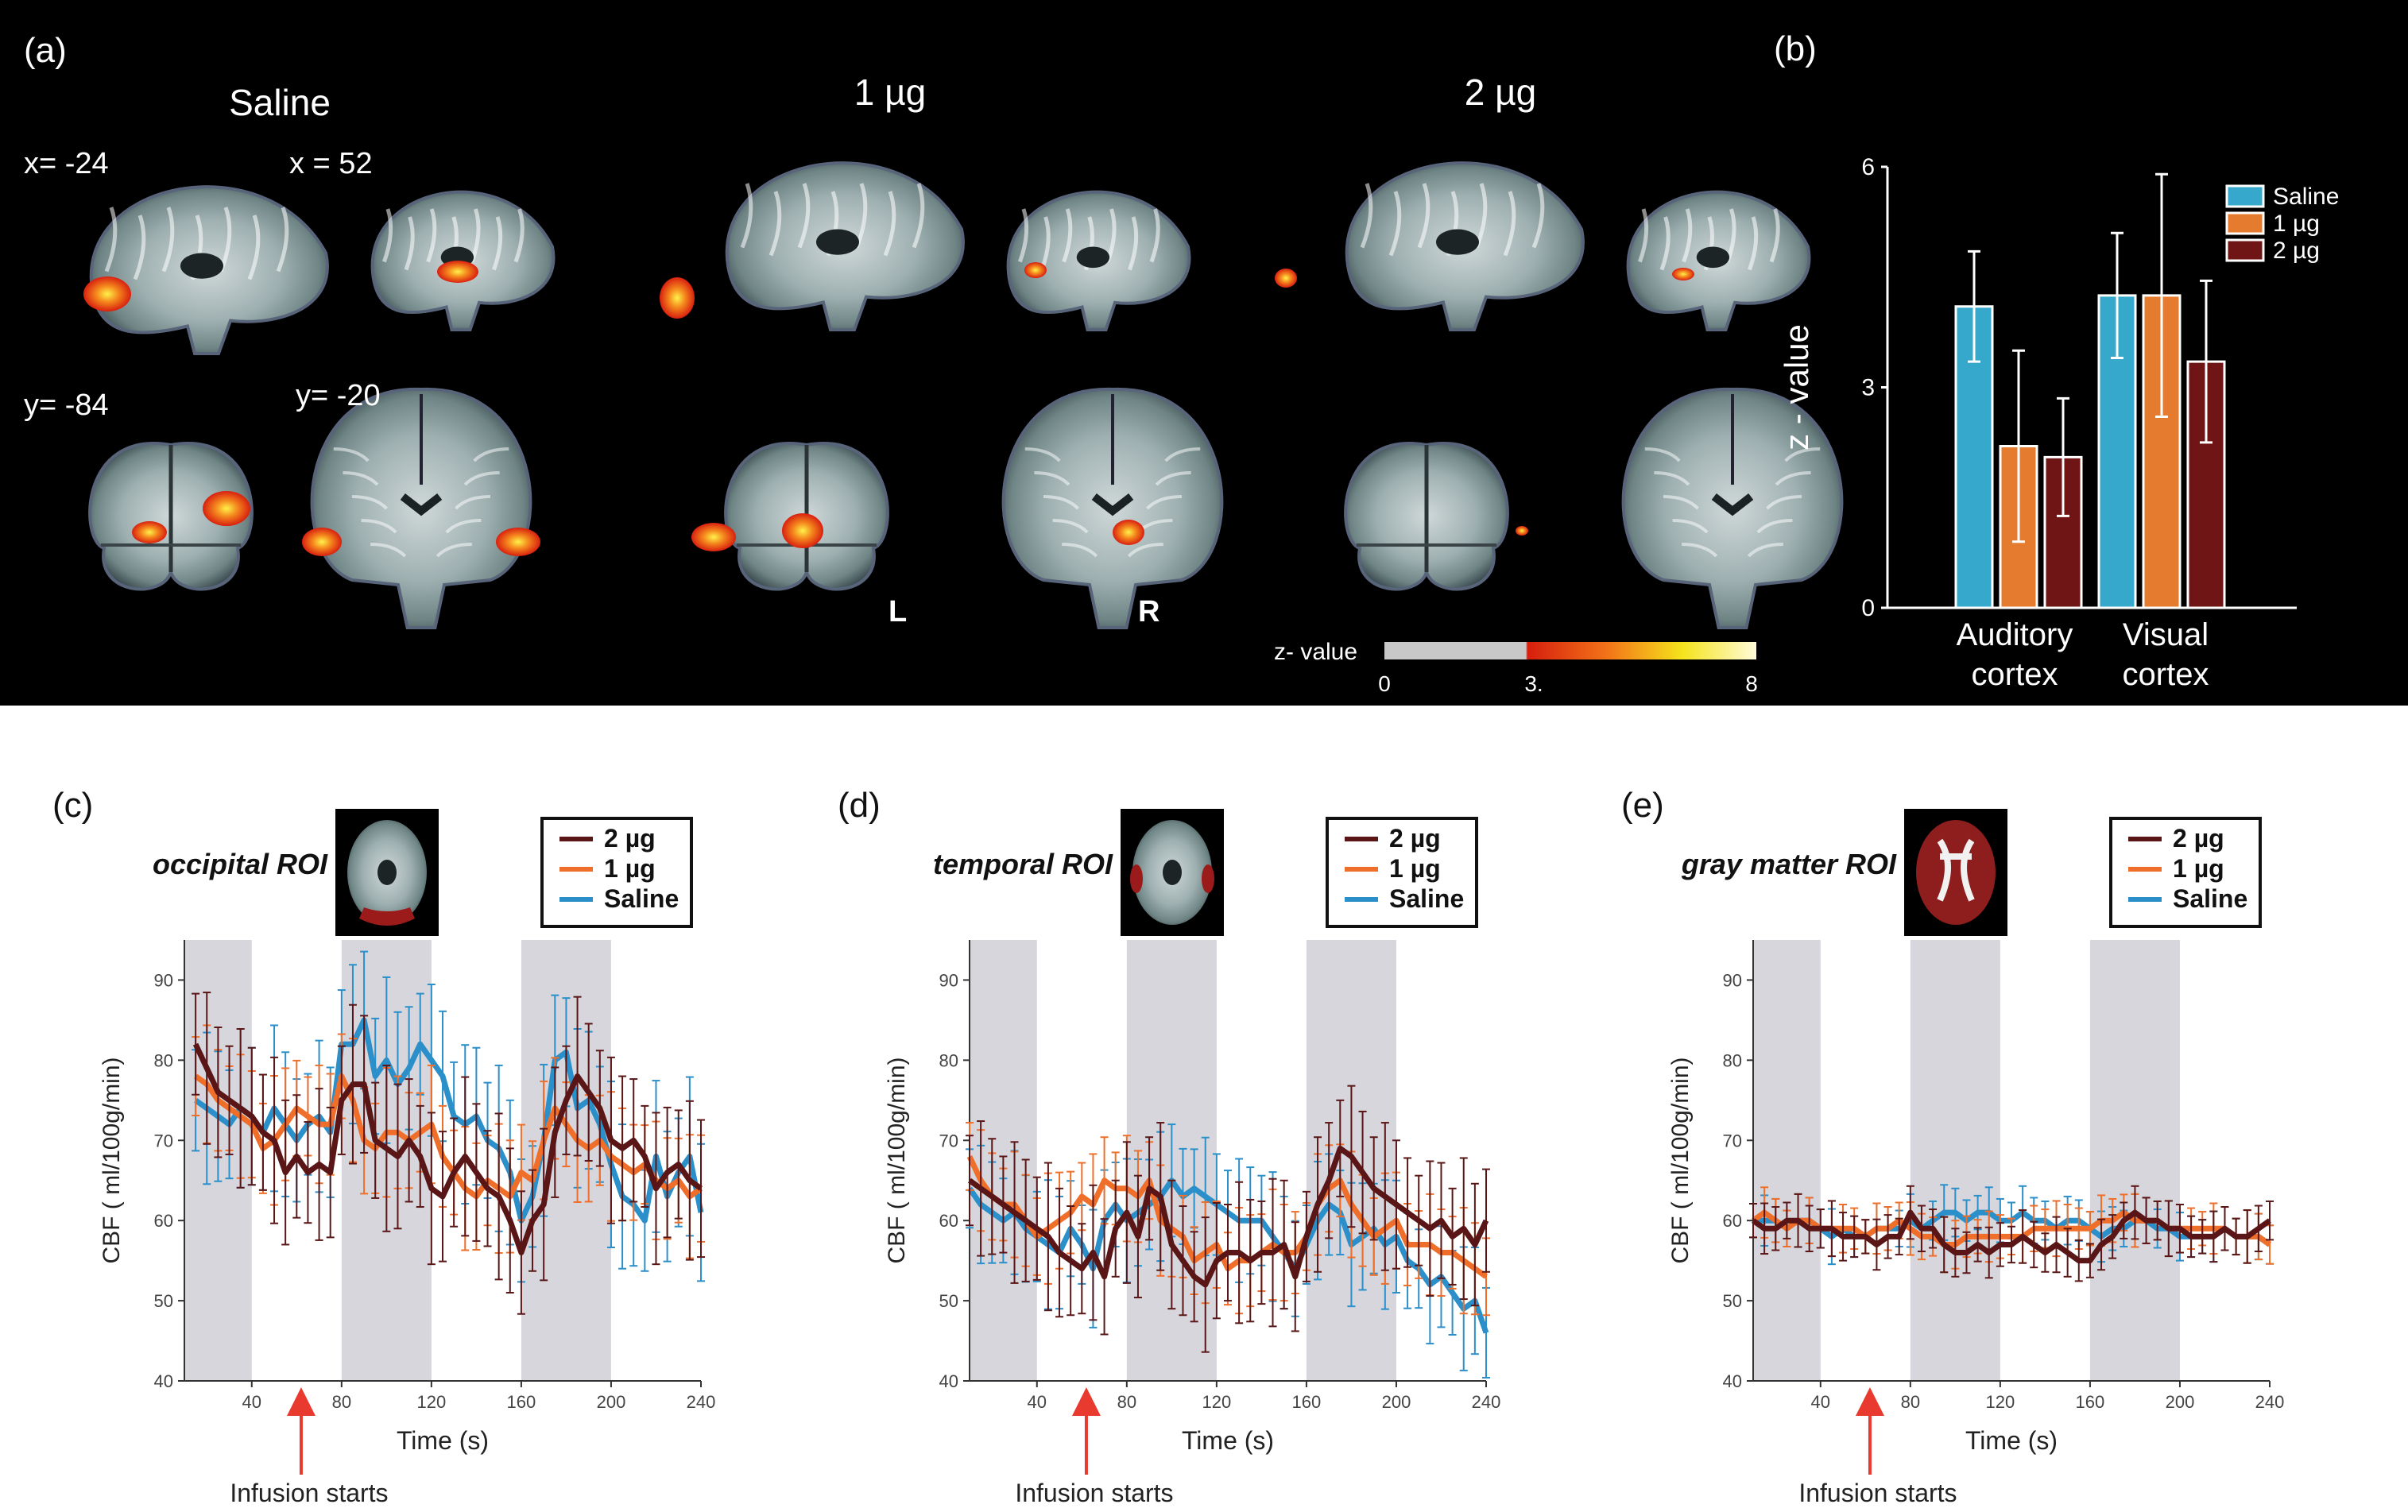  What do you see at coordinates (1149, 611) in the screenshot?
I see `orientation-right-label: R` at bounding box center [1149, 611].